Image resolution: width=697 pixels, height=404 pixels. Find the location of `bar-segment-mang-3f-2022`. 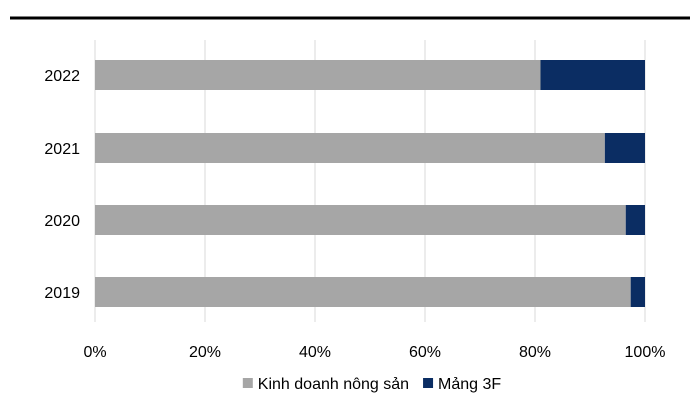

bar-segment-mang-3f-2022 is located at coordinates (592, 75).